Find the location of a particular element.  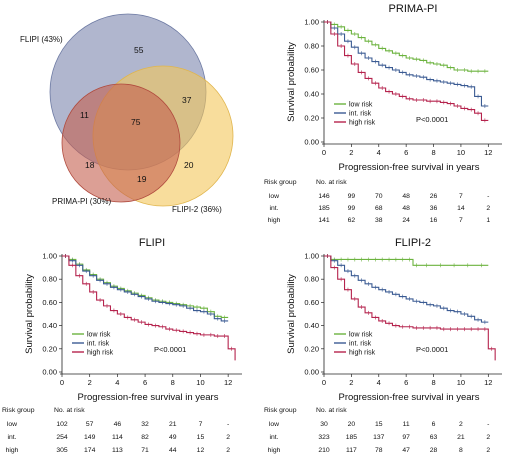

risk-count: 97 is located at coordinates (406, 437).